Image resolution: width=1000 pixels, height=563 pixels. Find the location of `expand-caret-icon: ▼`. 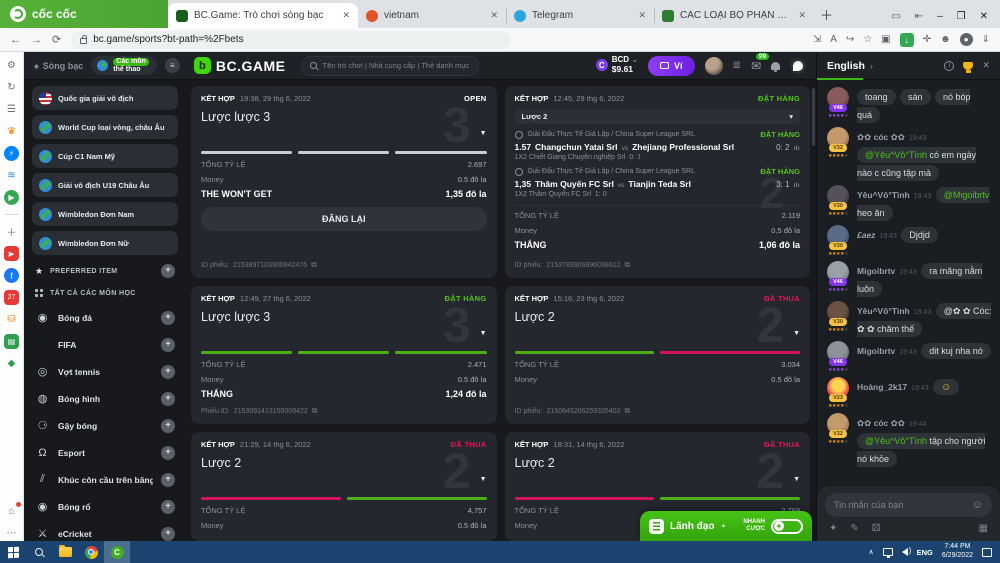

expand-caret-icon: ▼ is located at coordinates (483, 133).